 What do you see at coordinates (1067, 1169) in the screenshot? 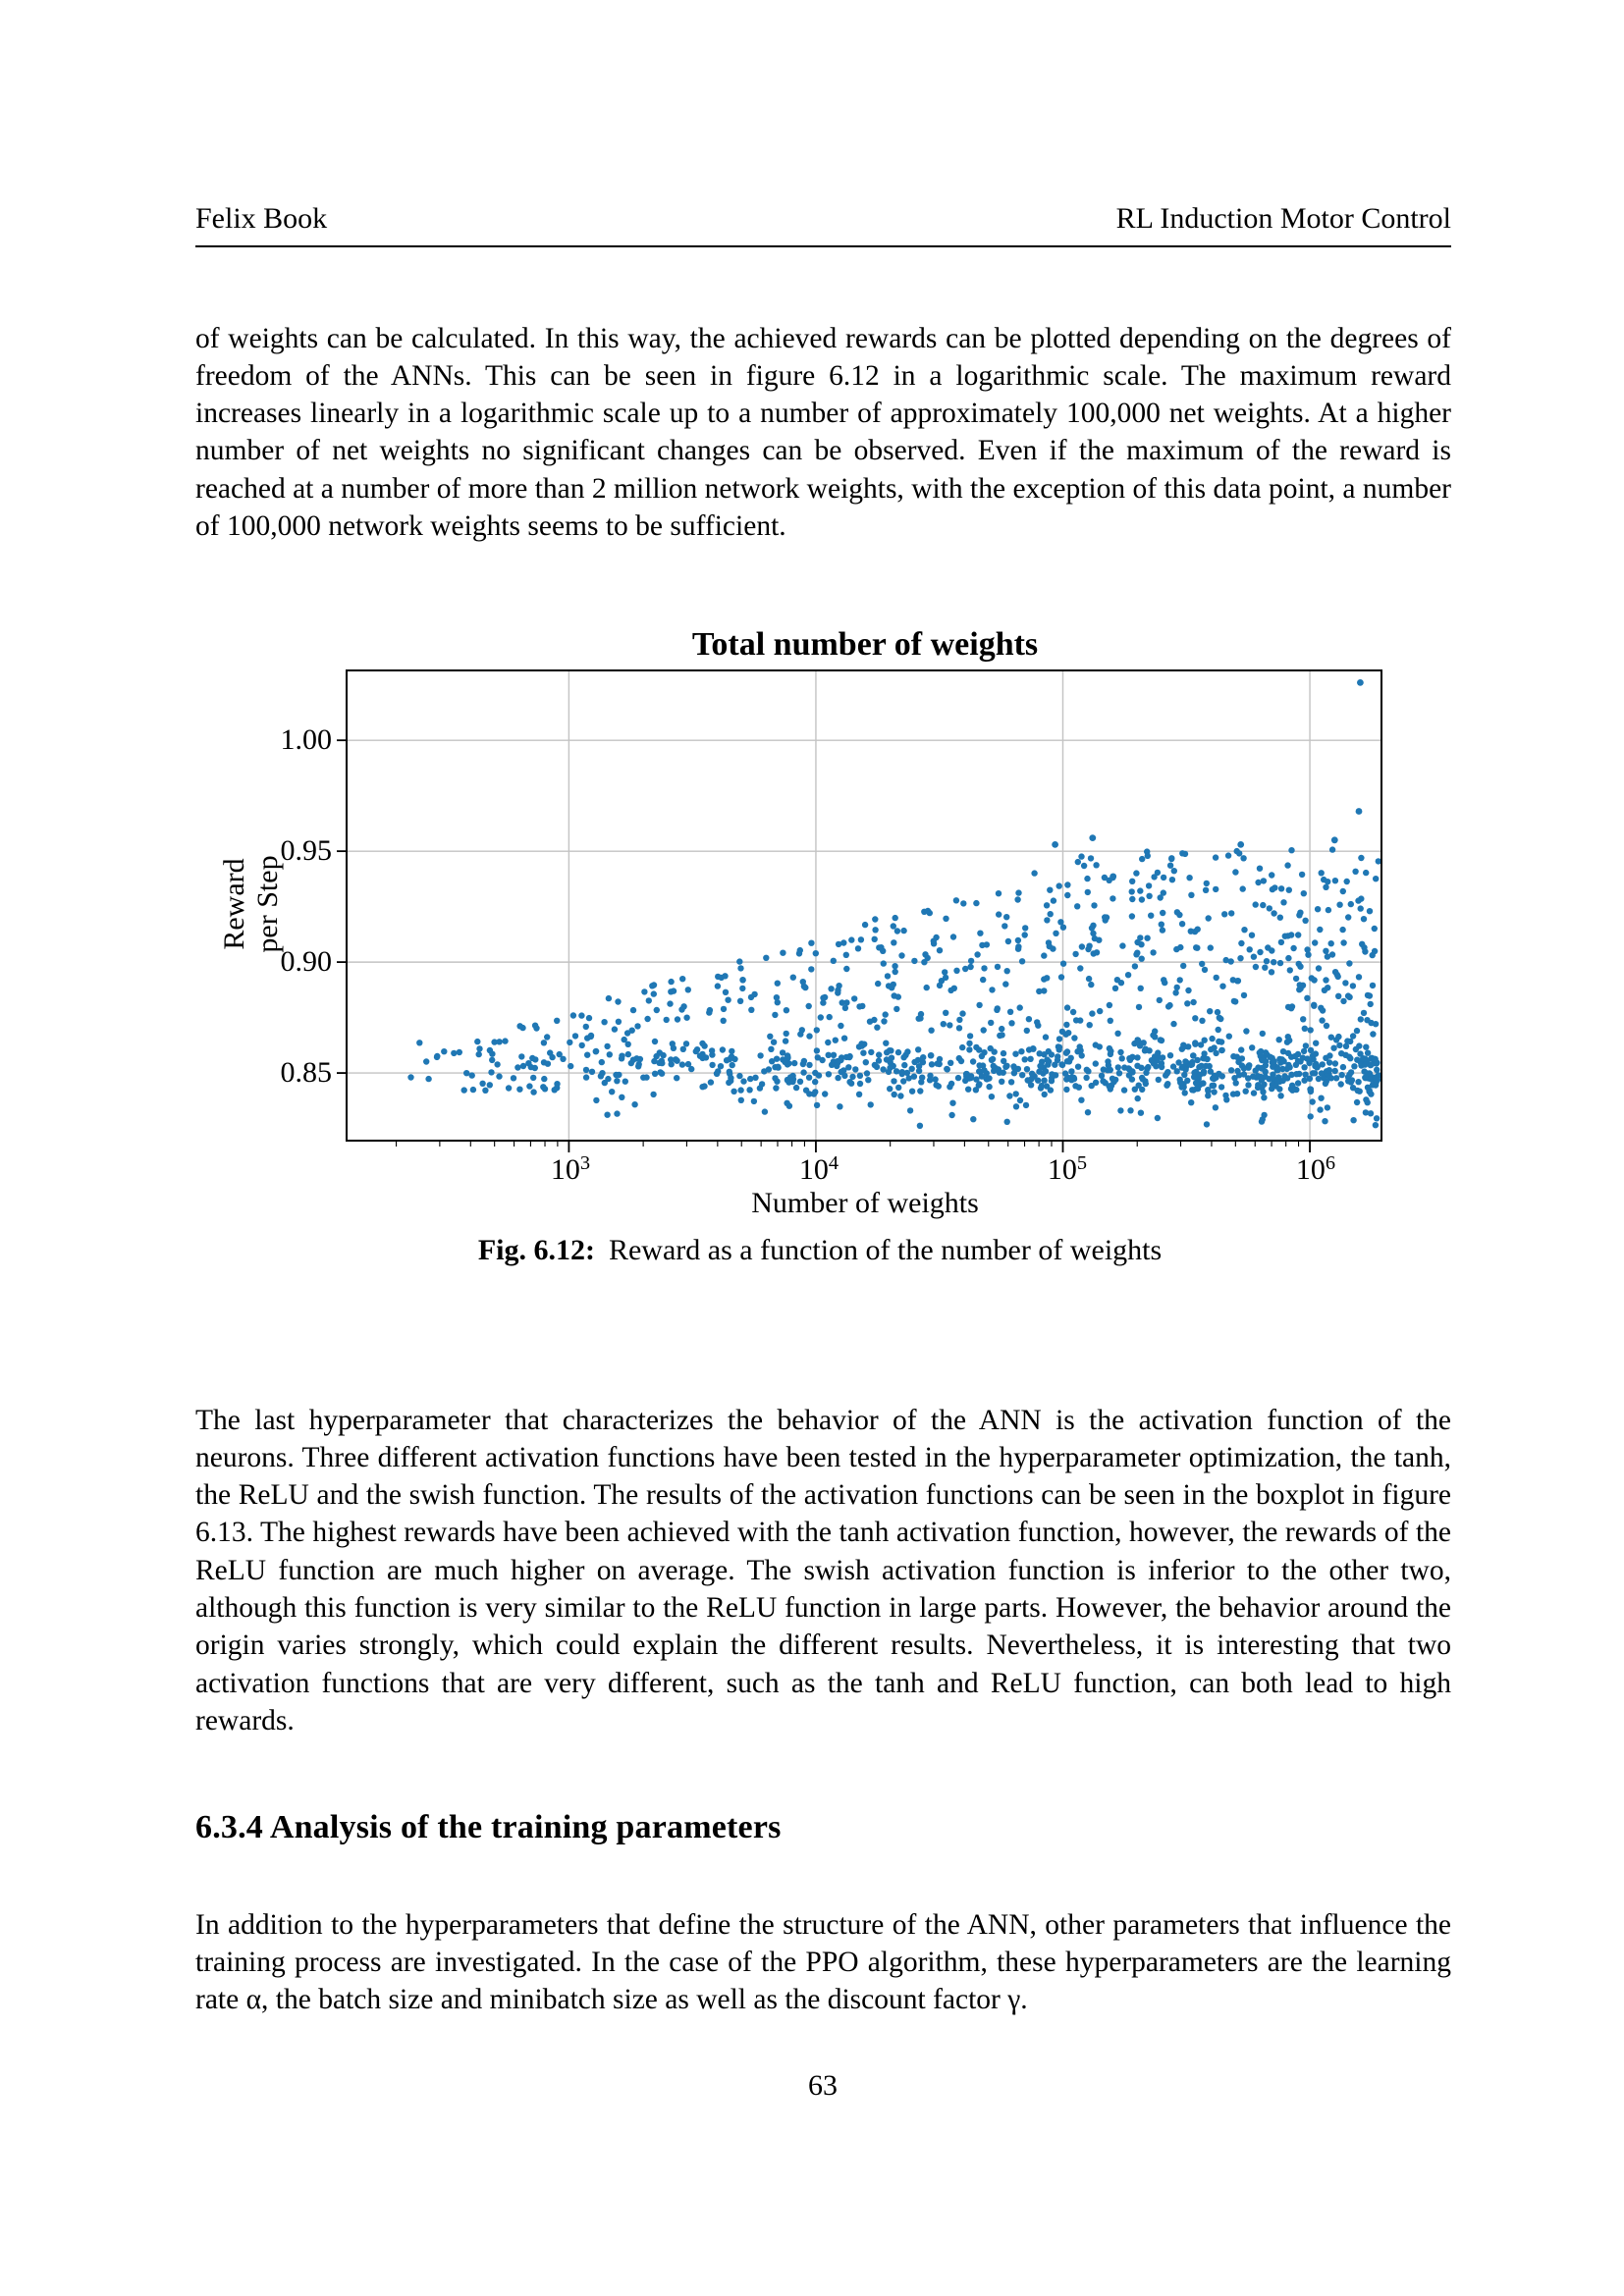
I see `x-tick-label: 10⁵` at bounding box center [1067, 1169].